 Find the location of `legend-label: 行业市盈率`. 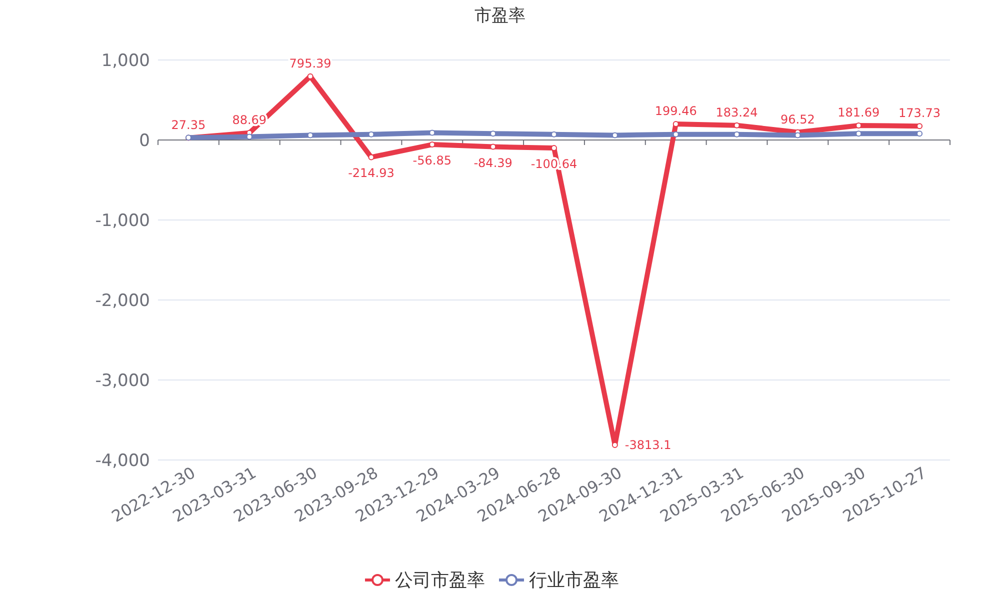

legend-label: 行业市盈率 is located at coordinates (574, 580).